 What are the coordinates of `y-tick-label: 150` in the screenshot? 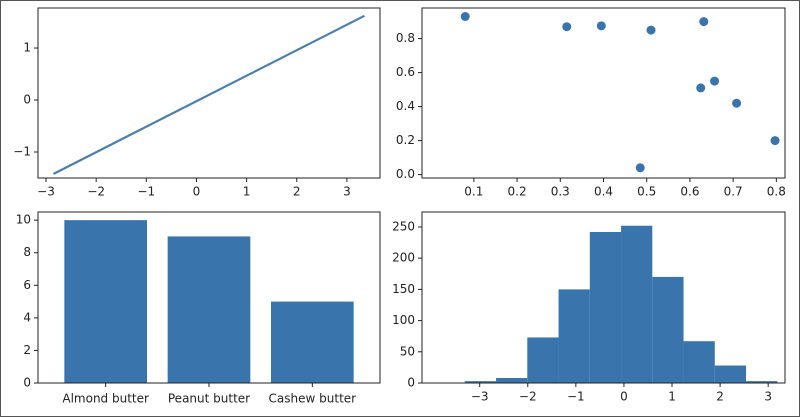 It's located at (403, 289).